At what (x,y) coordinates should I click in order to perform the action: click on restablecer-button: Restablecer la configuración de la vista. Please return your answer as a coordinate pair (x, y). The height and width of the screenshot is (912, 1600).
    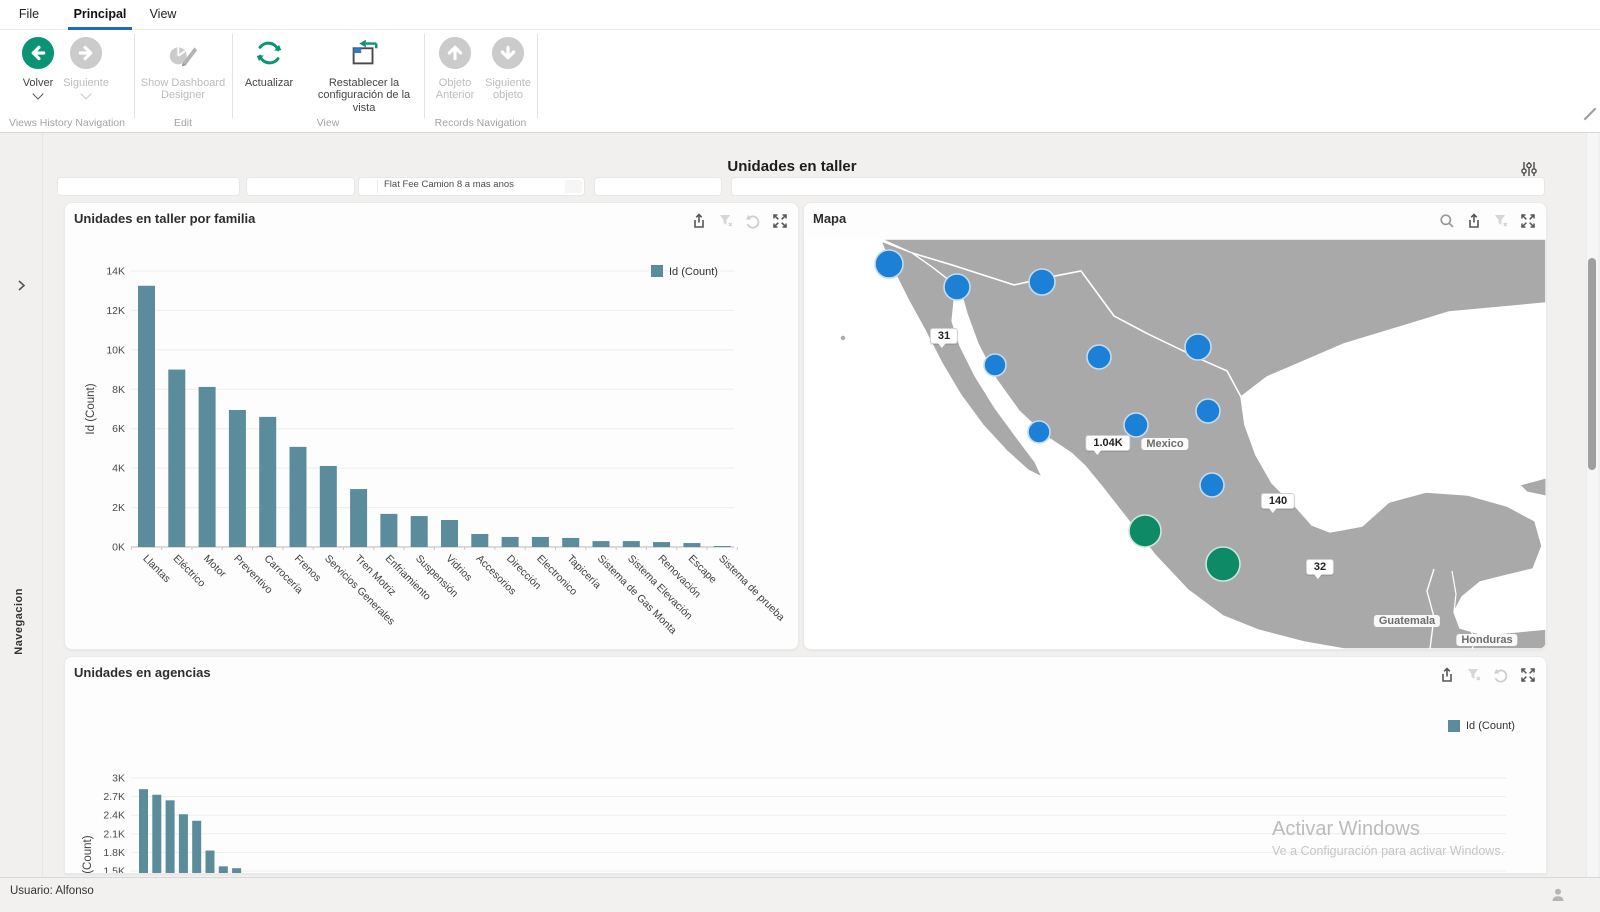
    Looking at the image, I should click on (364, 75).